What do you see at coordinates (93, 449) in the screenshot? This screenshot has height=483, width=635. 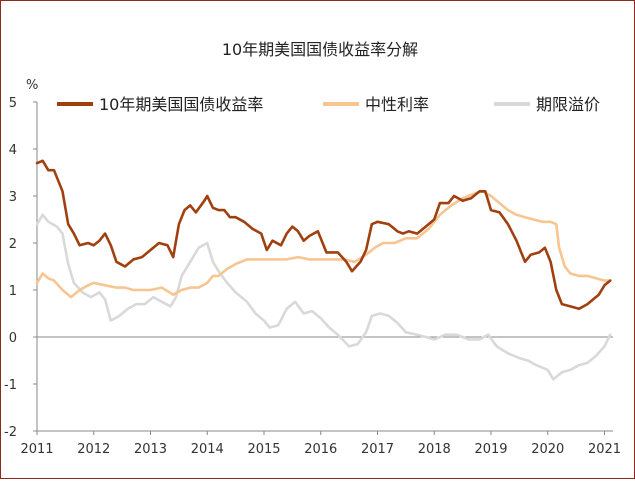 I see `x-tick-label: 2012` at bounding box center [93, 449].